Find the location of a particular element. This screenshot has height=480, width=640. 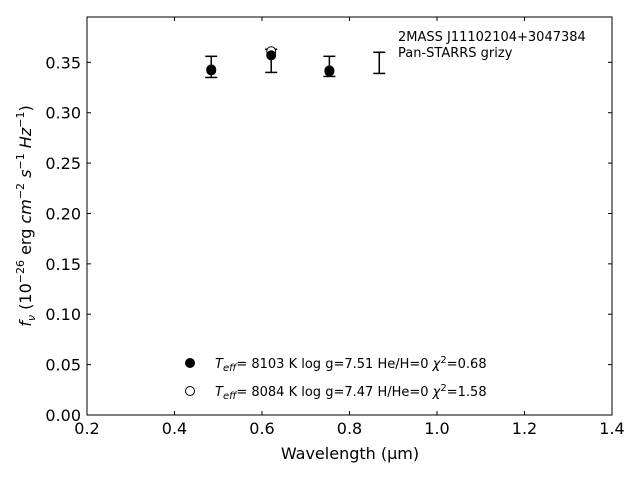

y-tick-label: 0.35 is located at coordinates (63, 62).